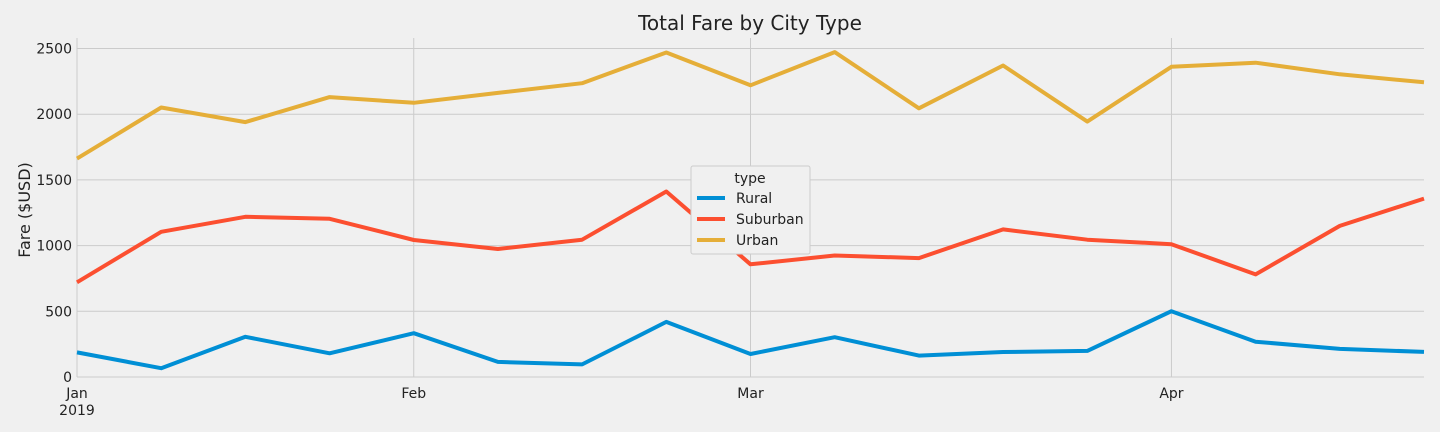 The image size is (1440, 432). What do you see at coordinates (770, 220) in the screenshot?
I see `legend-label-suburban: Suburban` at bounding box center [770, 220].